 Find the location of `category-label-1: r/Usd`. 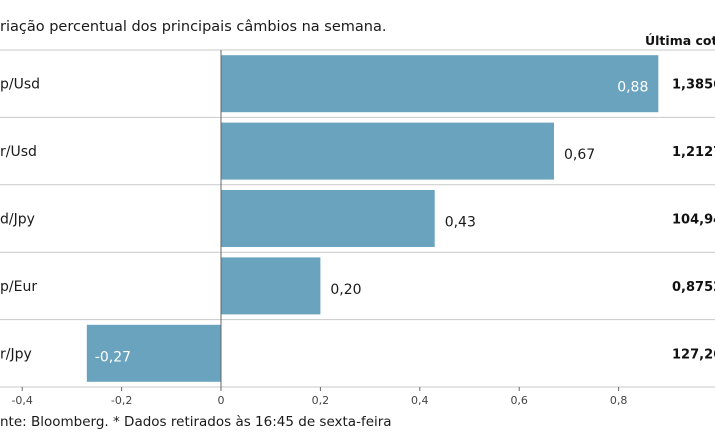

category-label-1: r/Usd is located at coordinates (18, 152).